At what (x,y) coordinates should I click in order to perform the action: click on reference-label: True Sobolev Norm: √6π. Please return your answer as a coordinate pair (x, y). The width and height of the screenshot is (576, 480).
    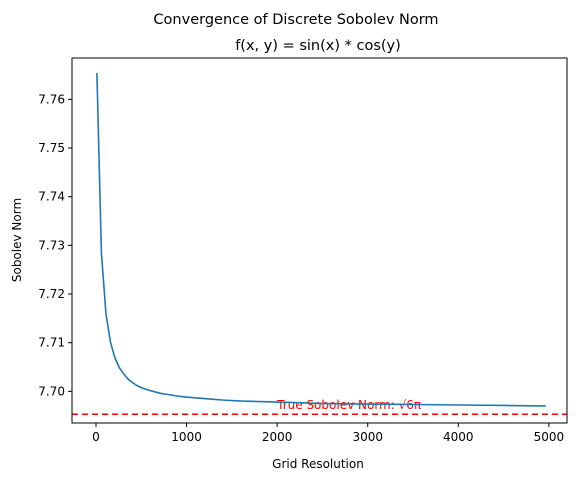
    Looking at the image, I should click on (348, 405).